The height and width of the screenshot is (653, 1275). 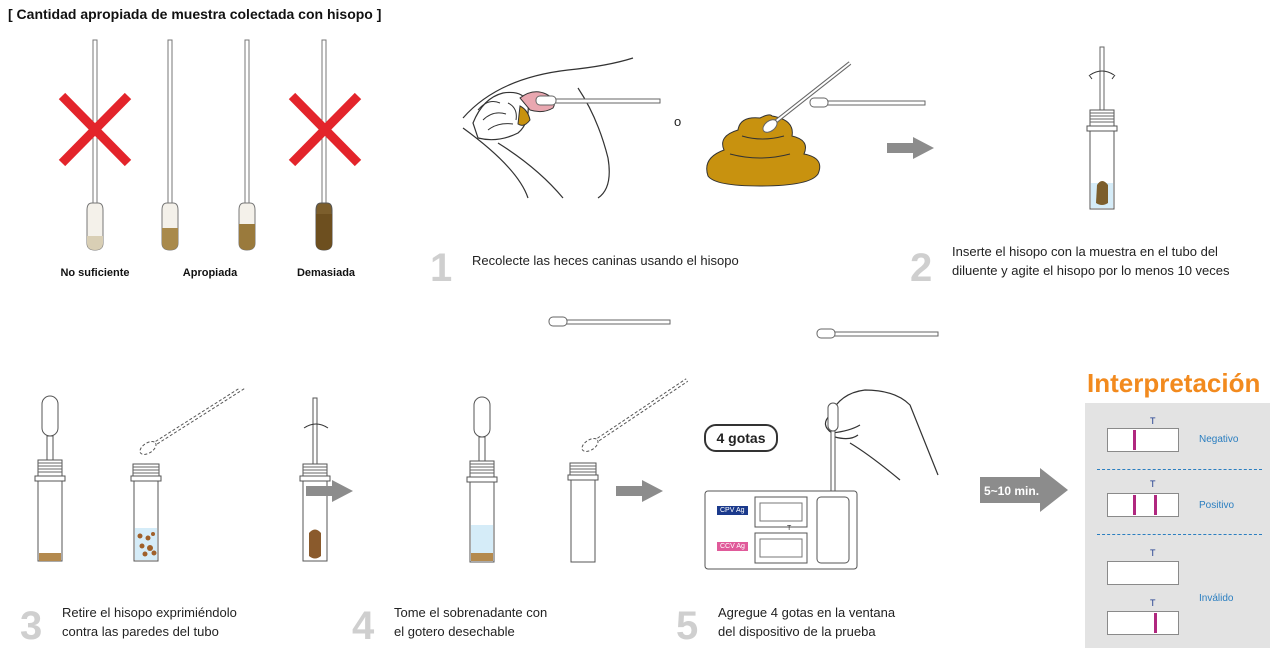 What do you see at coordinates (363, 626) in the screenshot?
I see `step-number-4: 4` at bounding box center [363, 626].